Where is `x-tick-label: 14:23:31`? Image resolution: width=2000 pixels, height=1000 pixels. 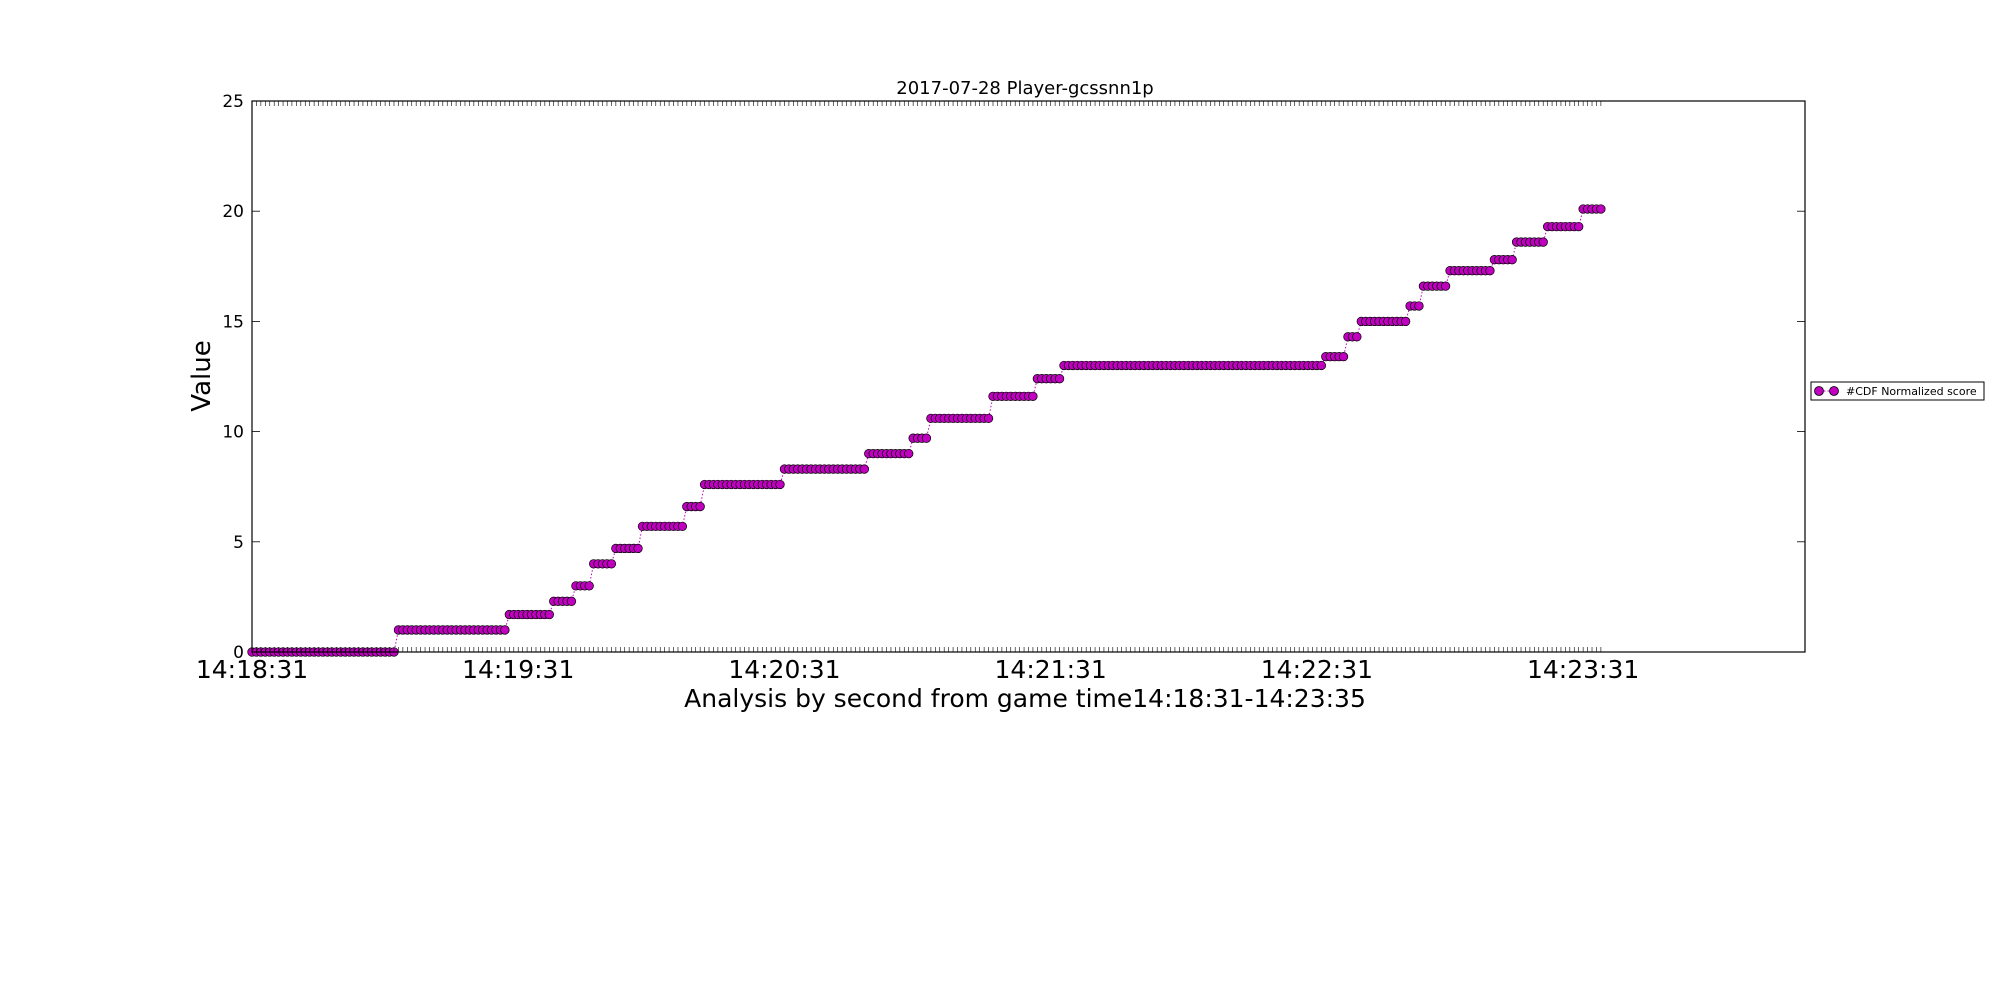
x-tick-label: 14:23:31 is located at coordinates (1583, 669).